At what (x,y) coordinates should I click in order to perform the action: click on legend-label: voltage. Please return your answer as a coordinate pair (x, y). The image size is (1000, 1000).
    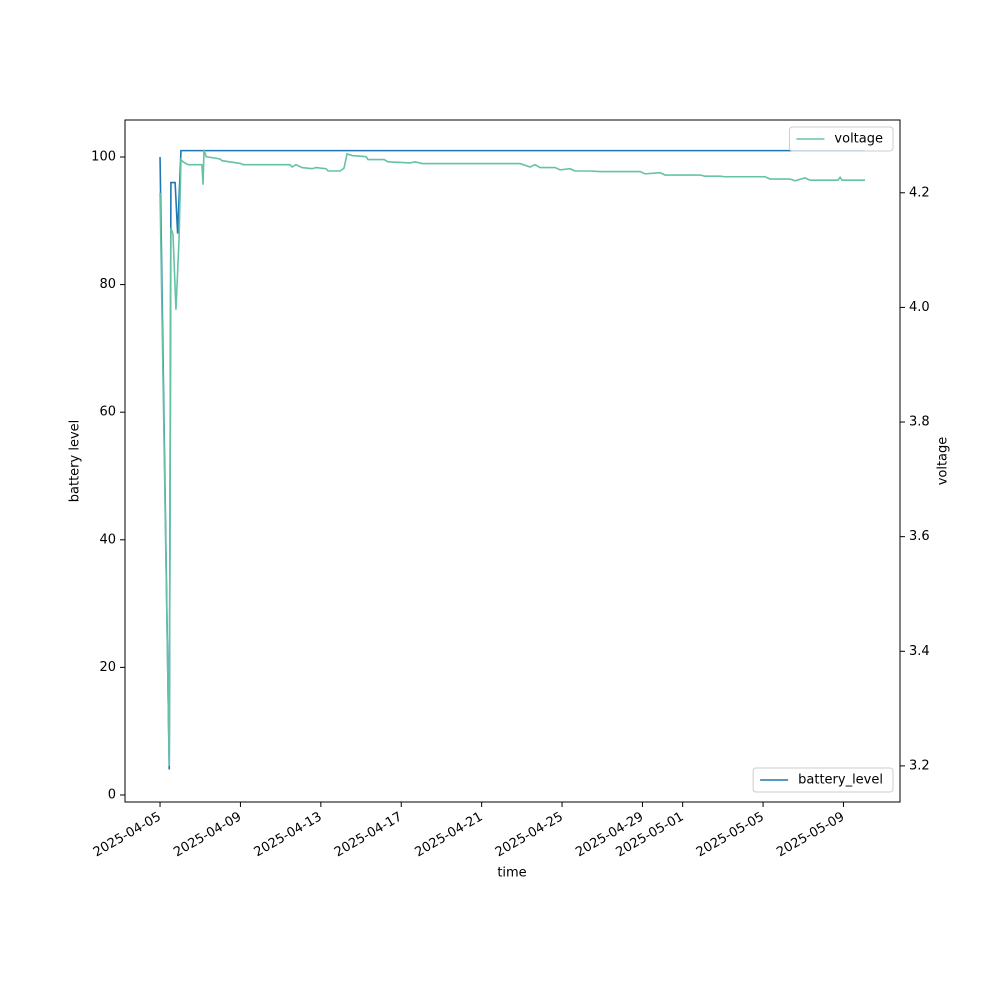
    Looking at the image, I should click on (858, 139).